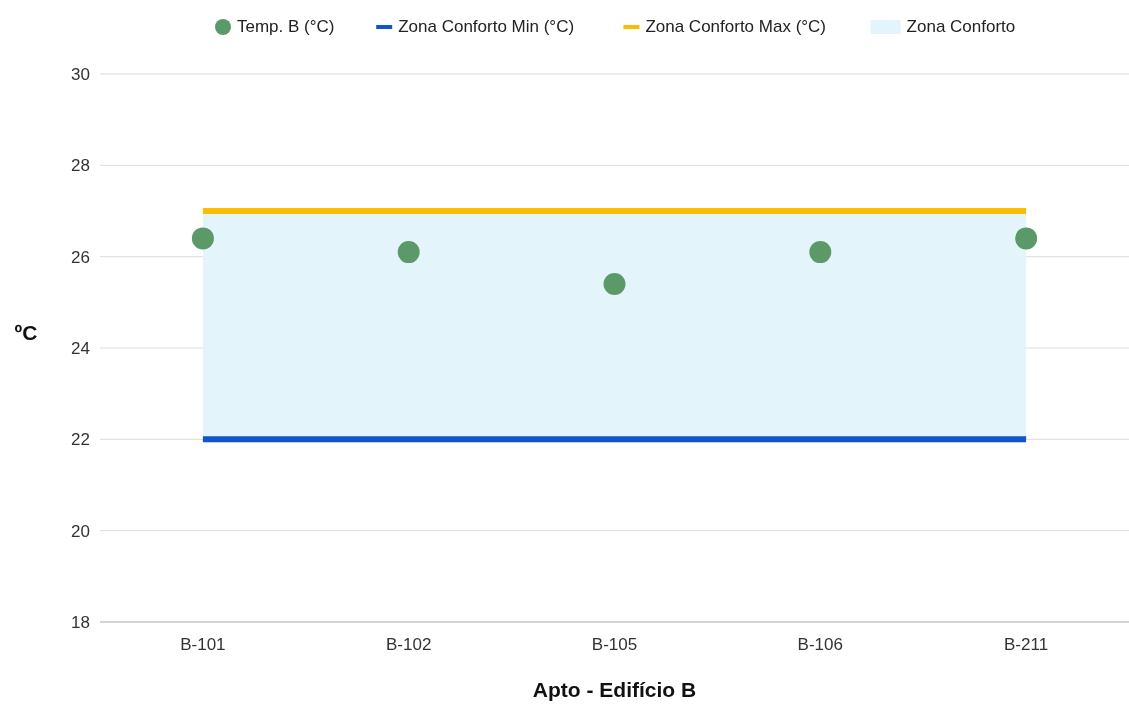 The width and height of the screenshot is (1129, 705). What do you see at coordinates (1026, 644) in the screenshot?
I see `x-tick-label: B-211` at bounding box center [1026, 644].